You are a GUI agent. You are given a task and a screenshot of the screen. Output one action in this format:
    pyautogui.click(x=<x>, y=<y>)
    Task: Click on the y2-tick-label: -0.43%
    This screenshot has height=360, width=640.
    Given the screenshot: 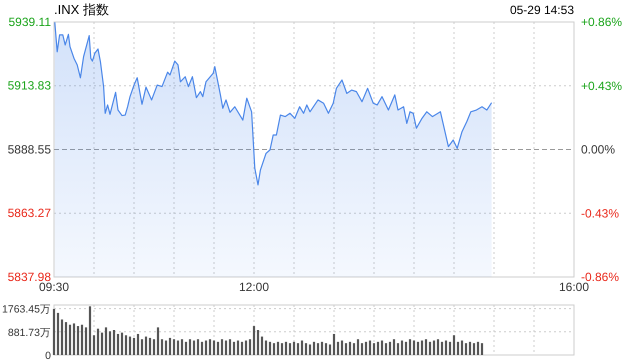 What is the action you would take?
    pyautogui.click(x=600, y=213)
    